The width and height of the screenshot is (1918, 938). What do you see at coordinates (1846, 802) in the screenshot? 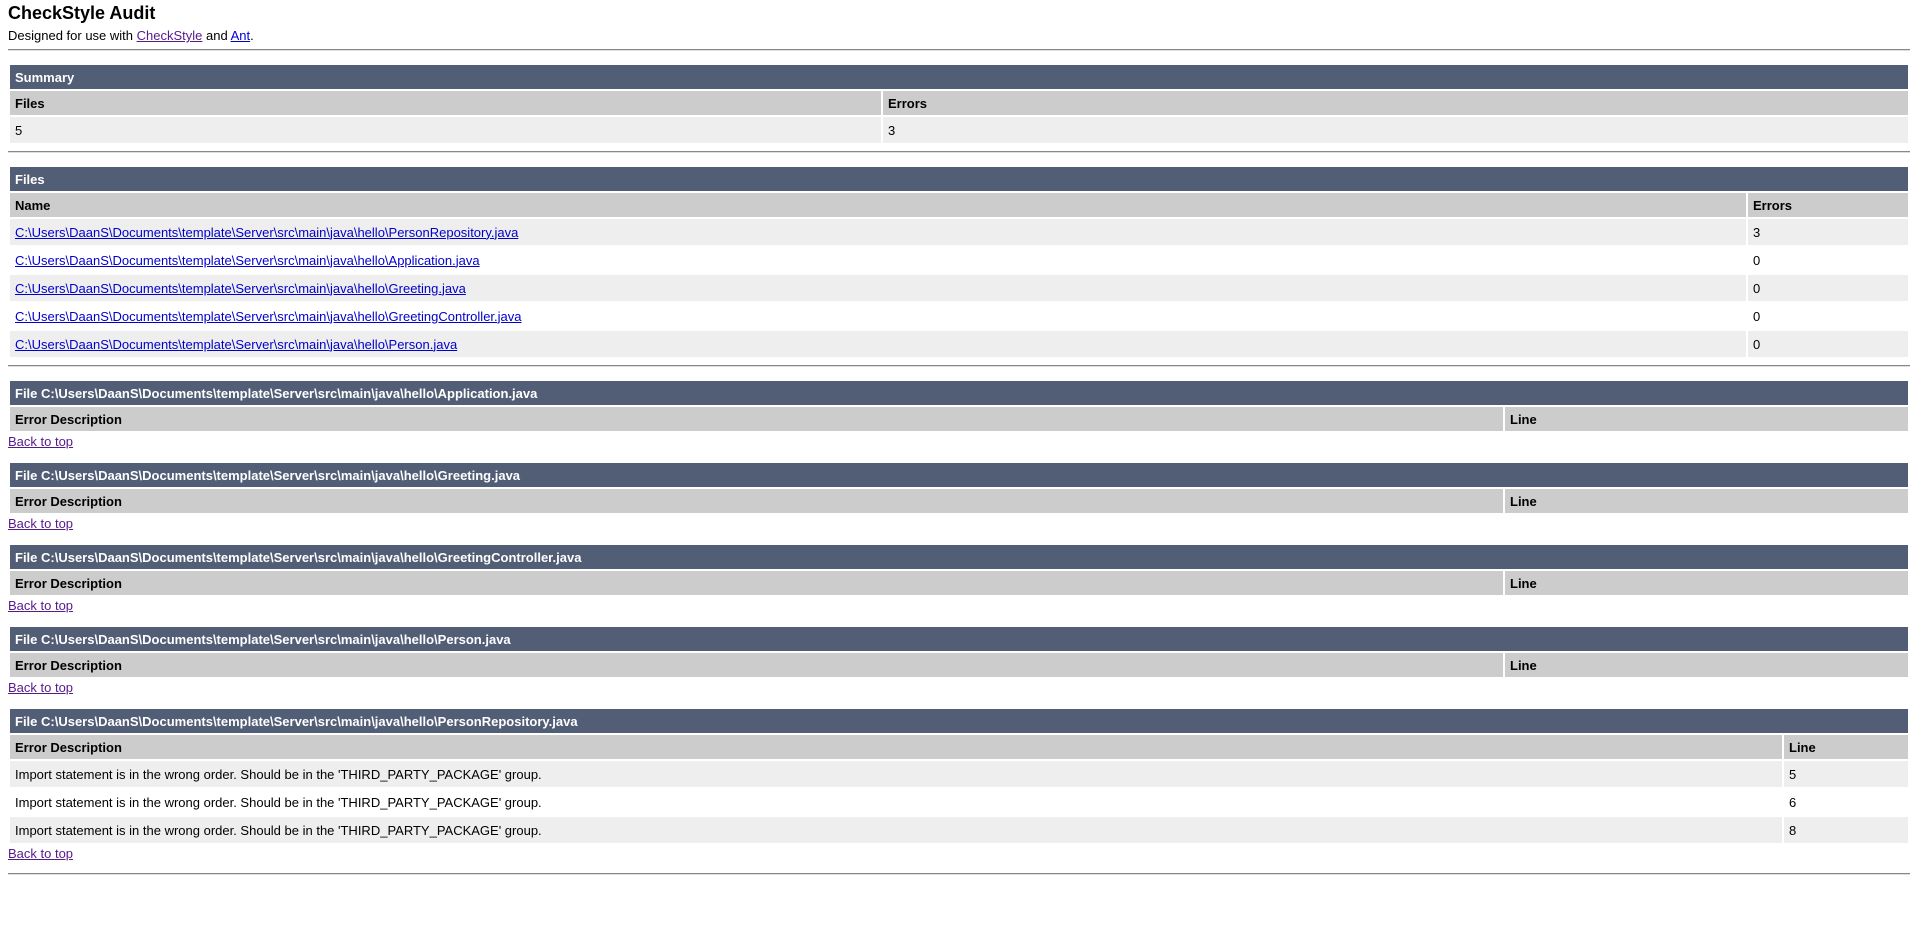
I see `error-line: 6` at bounding box center [1846, 802].